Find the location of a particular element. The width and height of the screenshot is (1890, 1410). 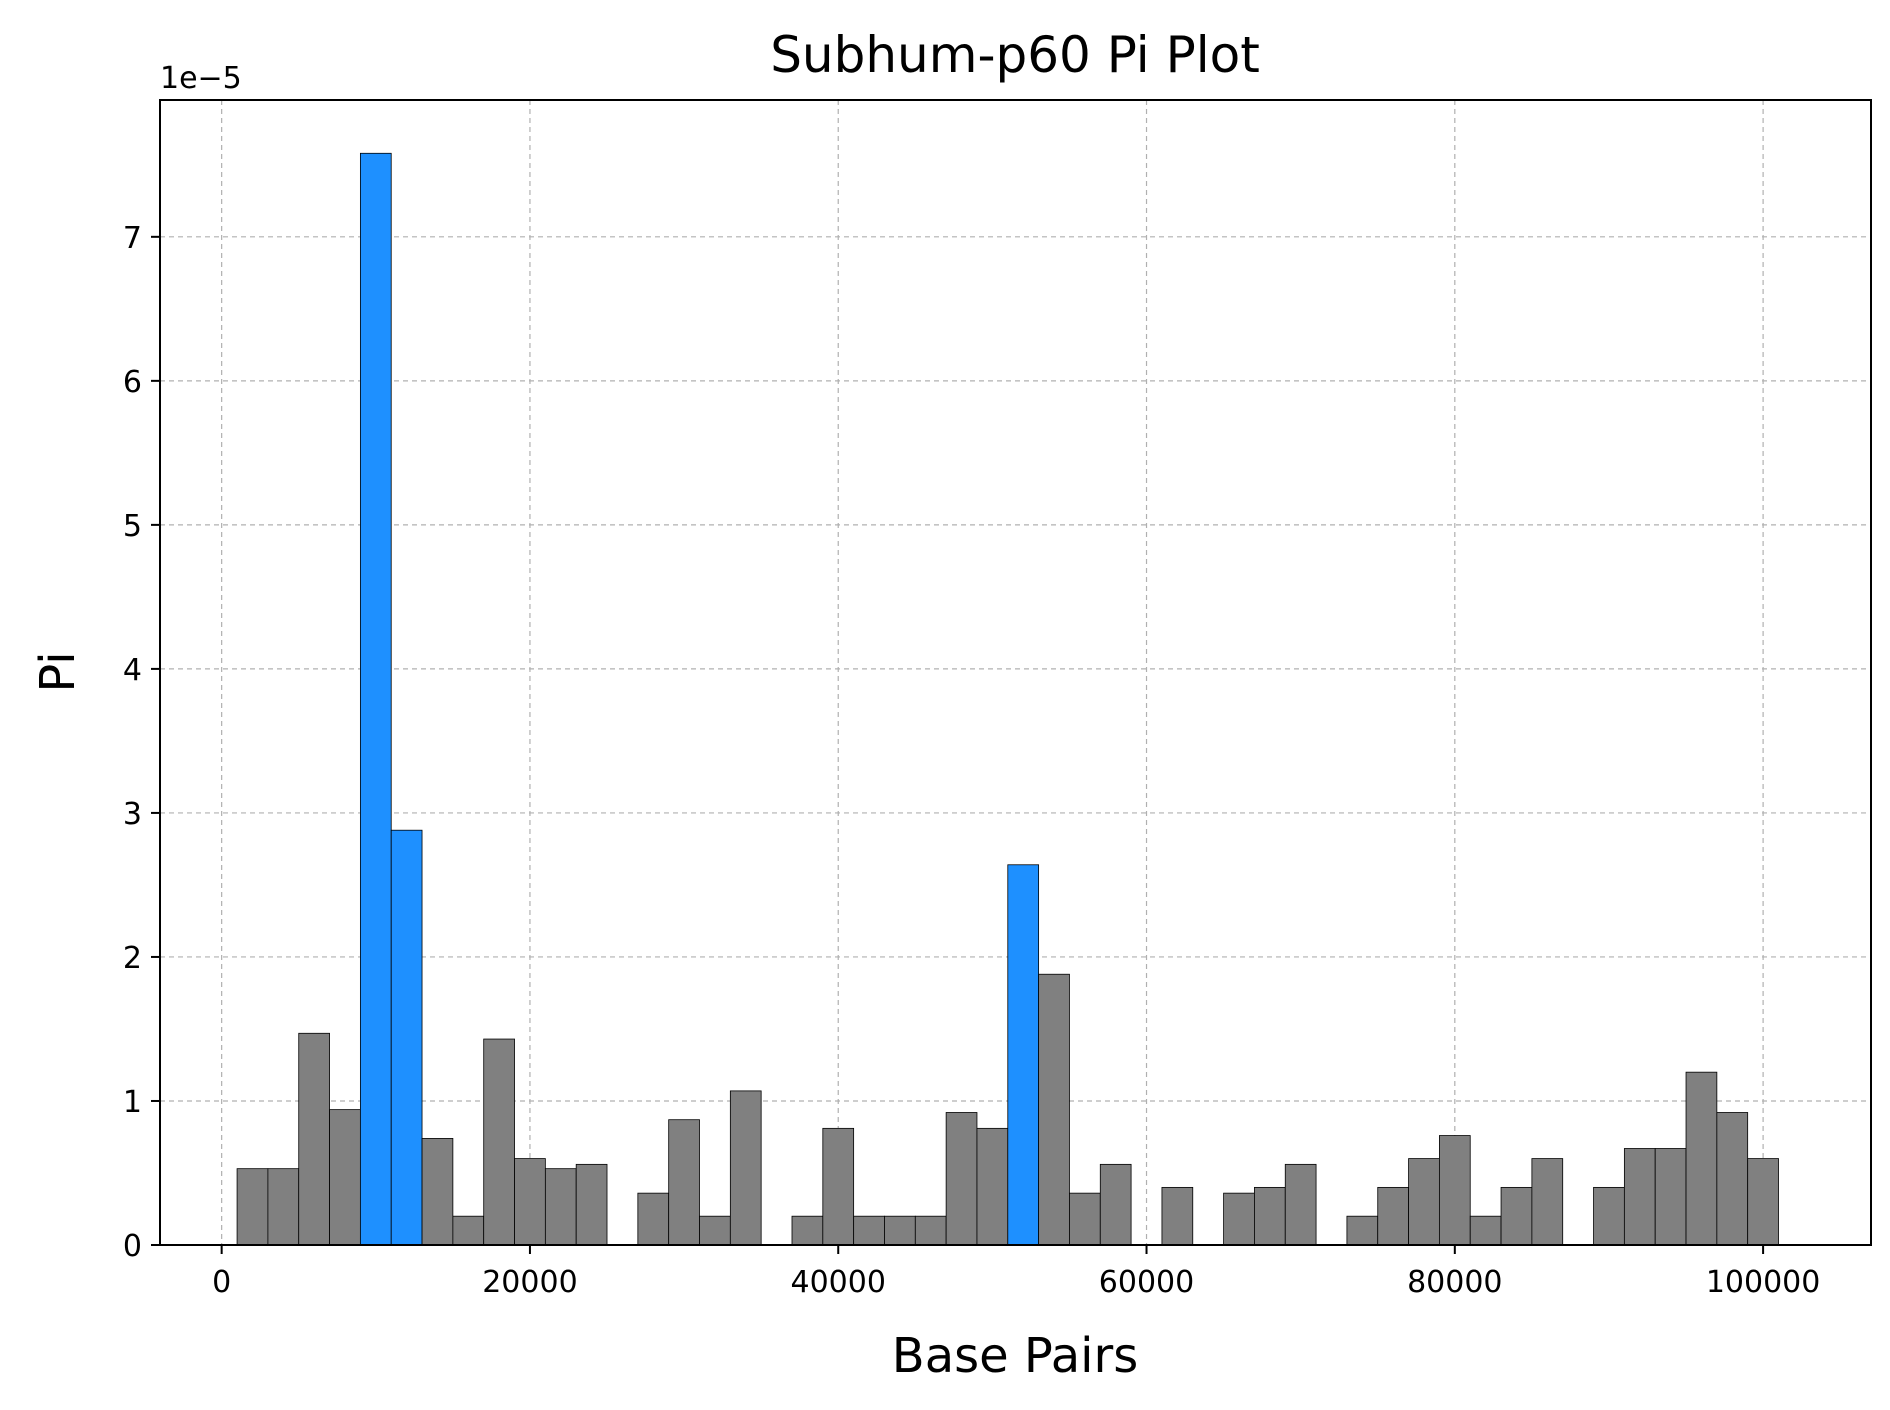

y-tick-label: 6 is located at coordinates (132, 382).